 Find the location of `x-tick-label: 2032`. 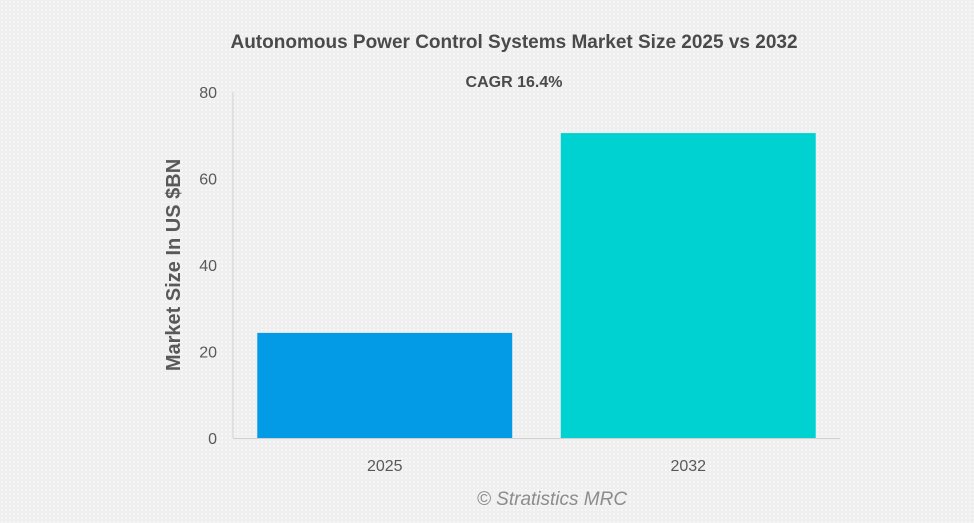

x-tick-label: 2032 is located at coordinates (688, 466).